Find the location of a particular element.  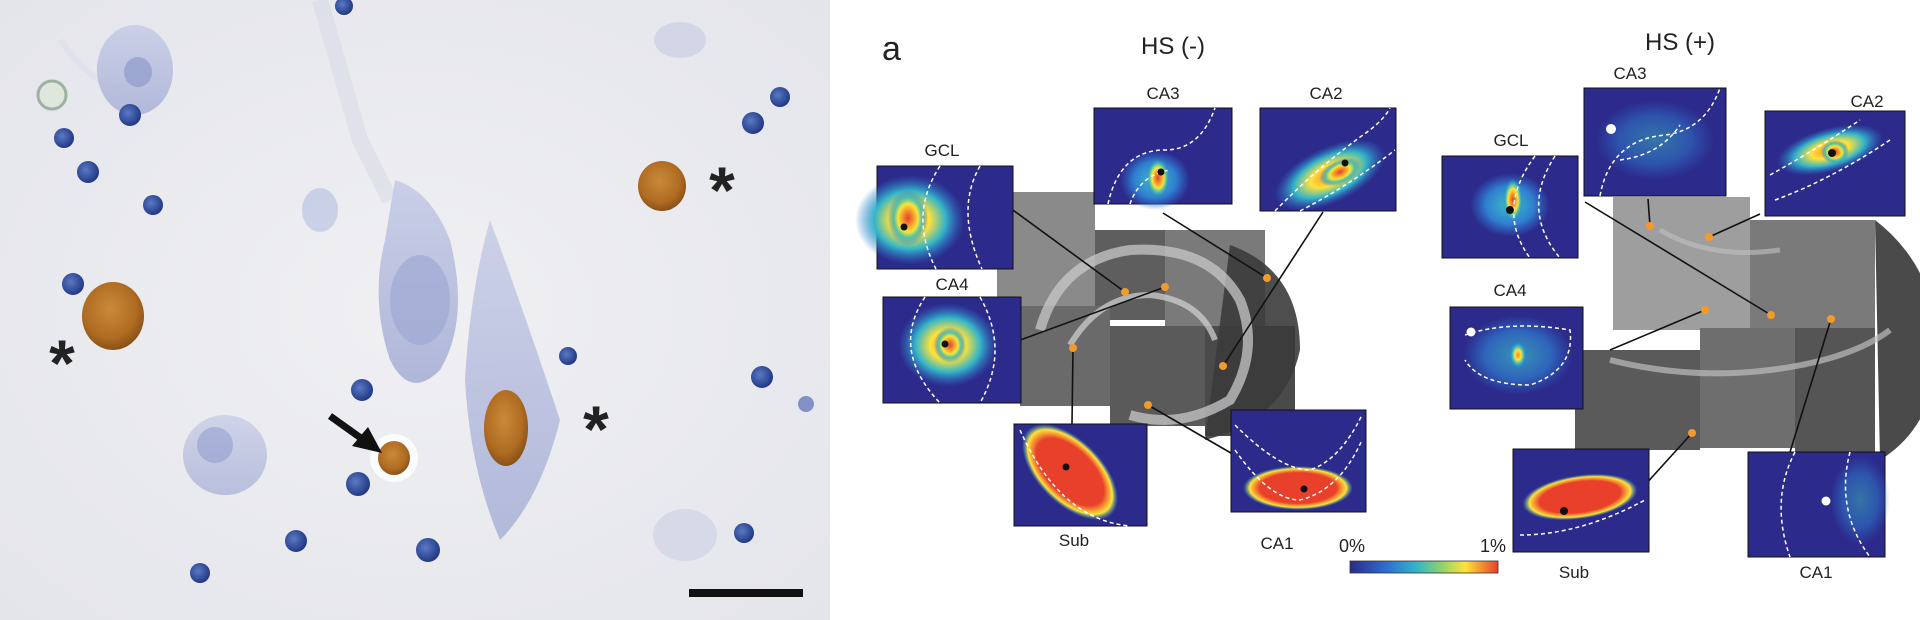

colorbar-min-label: 0% is located at coordinates (1352, 546).